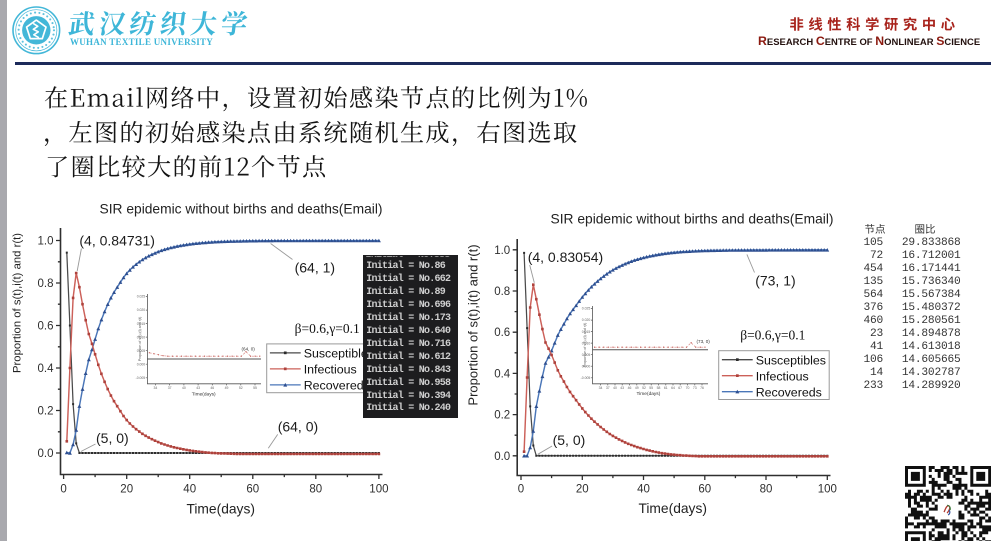 The width and height of the screenshot is (991, 541). What do you see at coordinates (680, 388) in the screenshot?
I see `svg-text: 67` at bounding box center [680, 388].